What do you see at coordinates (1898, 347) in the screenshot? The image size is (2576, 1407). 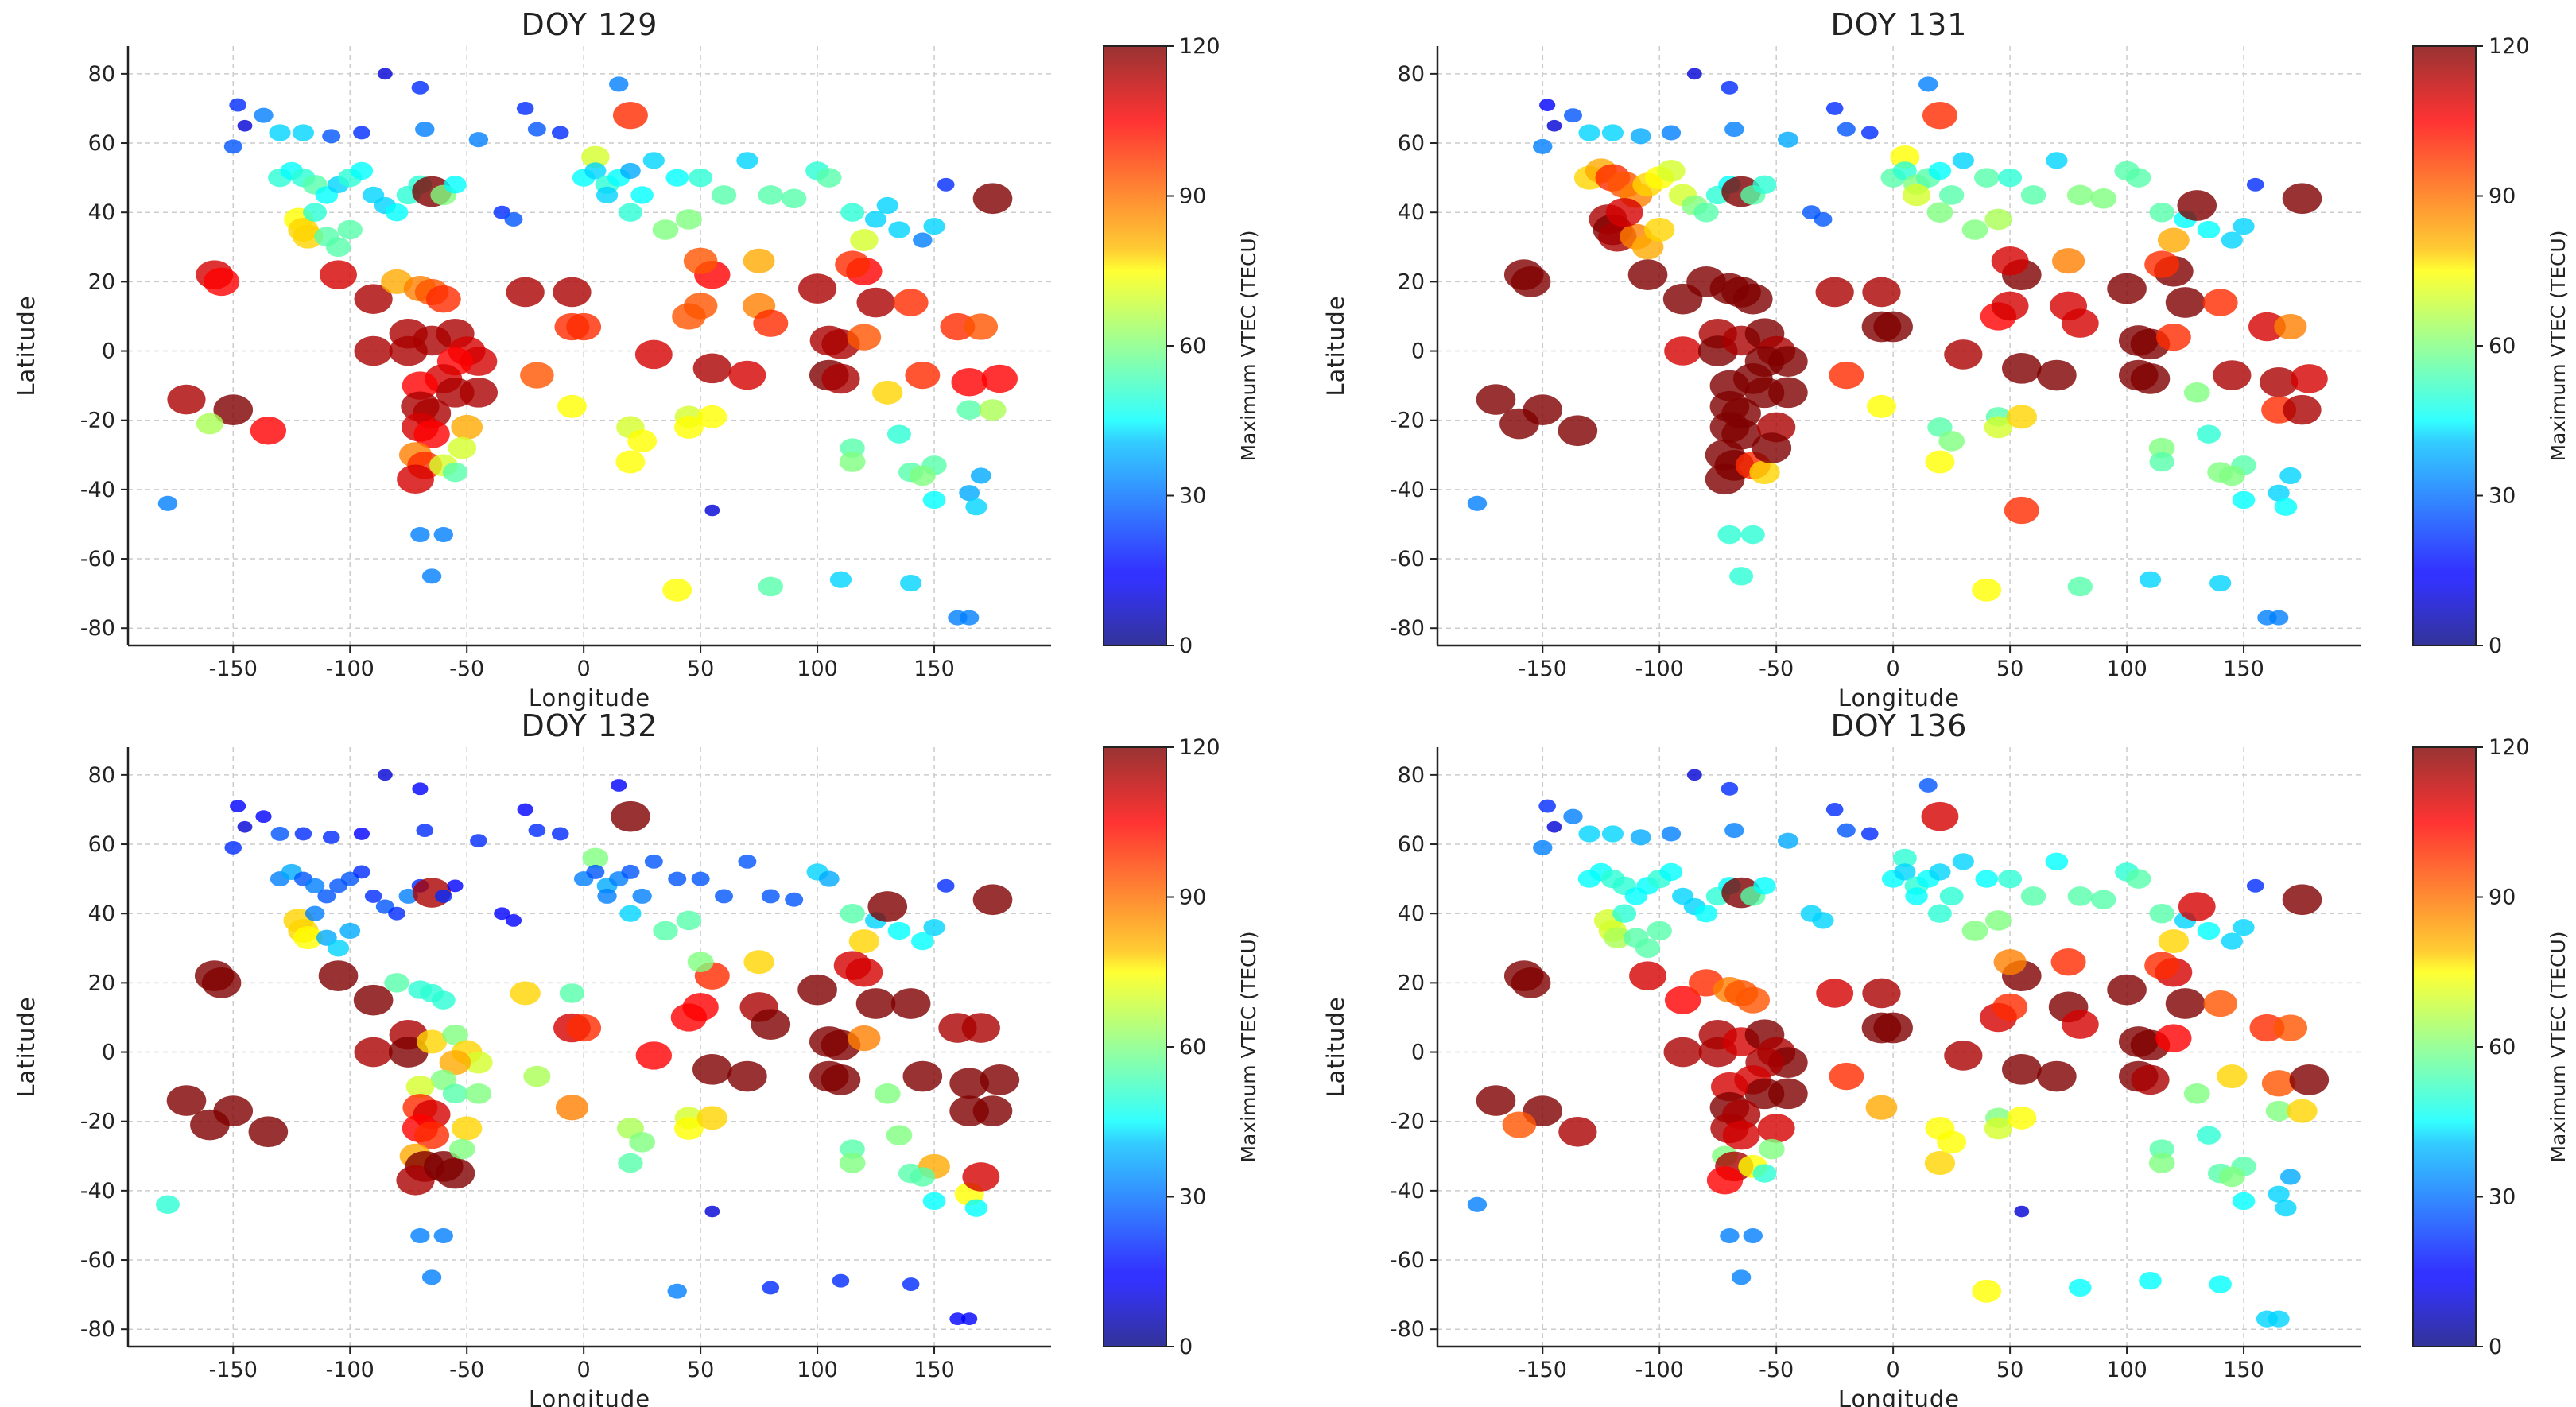 I see `scatter-points` at bounding box center [1898, 347].